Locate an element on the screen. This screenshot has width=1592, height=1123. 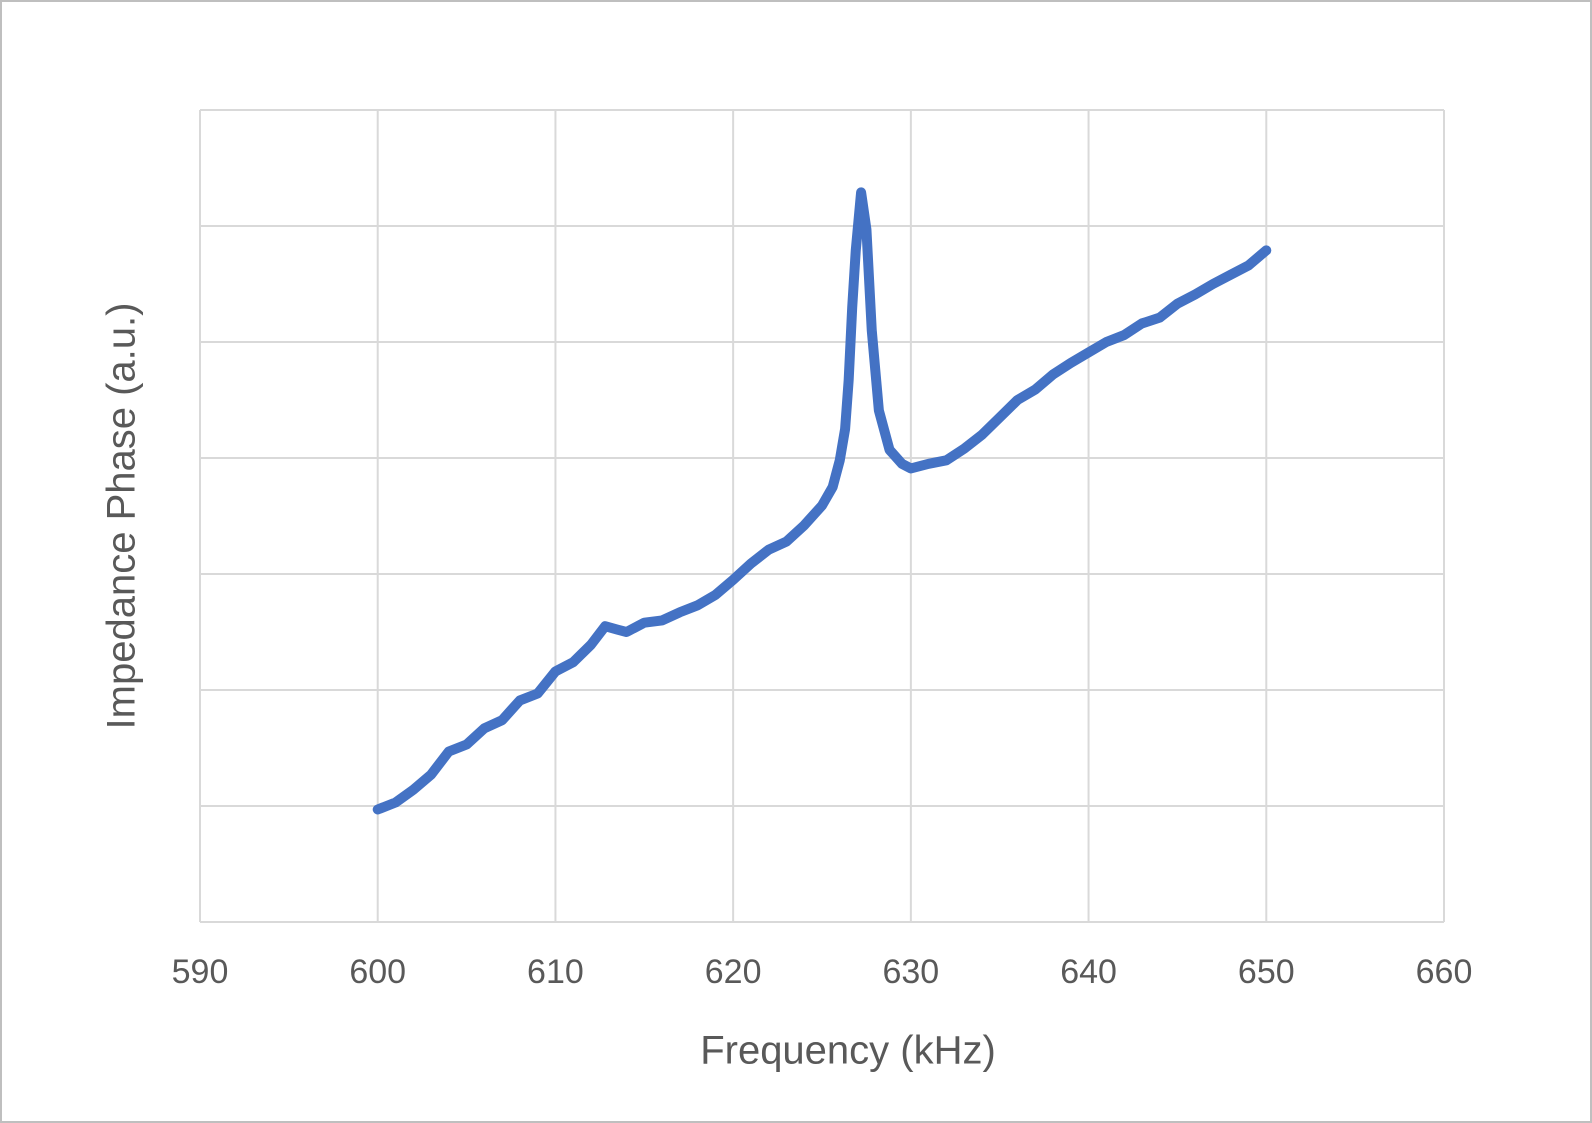
x-tick-label: 610 is located at coordinates (555, 972).